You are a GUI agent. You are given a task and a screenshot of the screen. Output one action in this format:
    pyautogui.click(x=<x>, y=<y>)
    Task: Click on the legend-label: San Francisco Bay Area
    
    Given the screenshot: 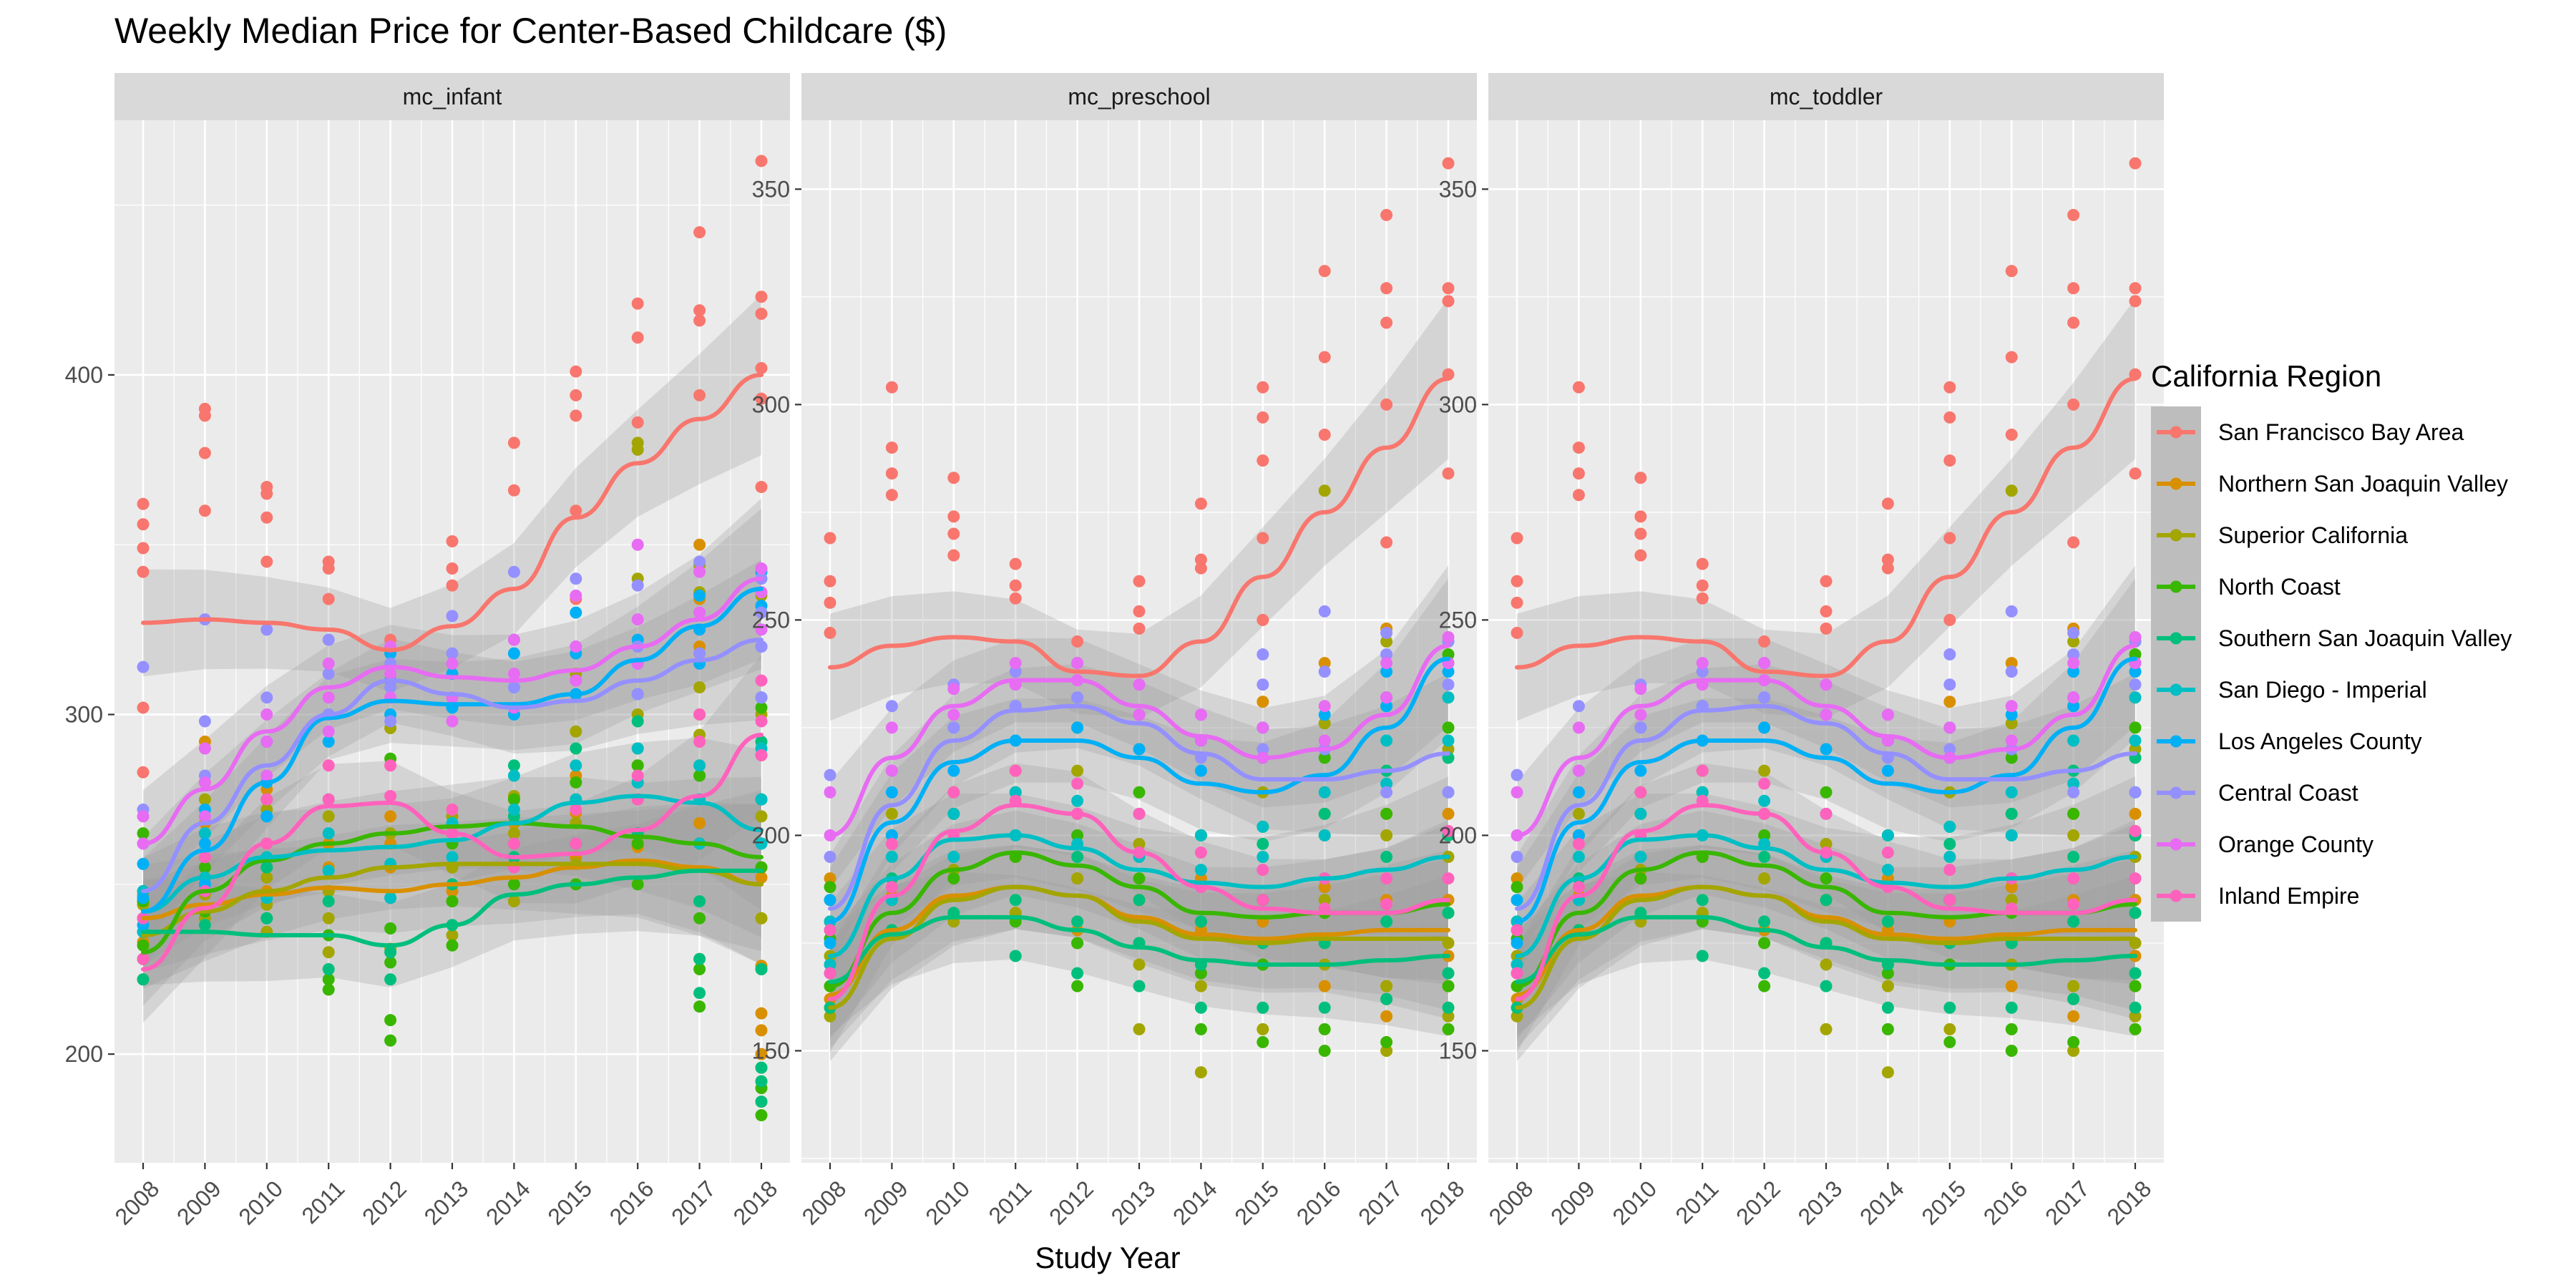 What is the action you would take?
    pyautogui.click(x=2341, y=432)
    